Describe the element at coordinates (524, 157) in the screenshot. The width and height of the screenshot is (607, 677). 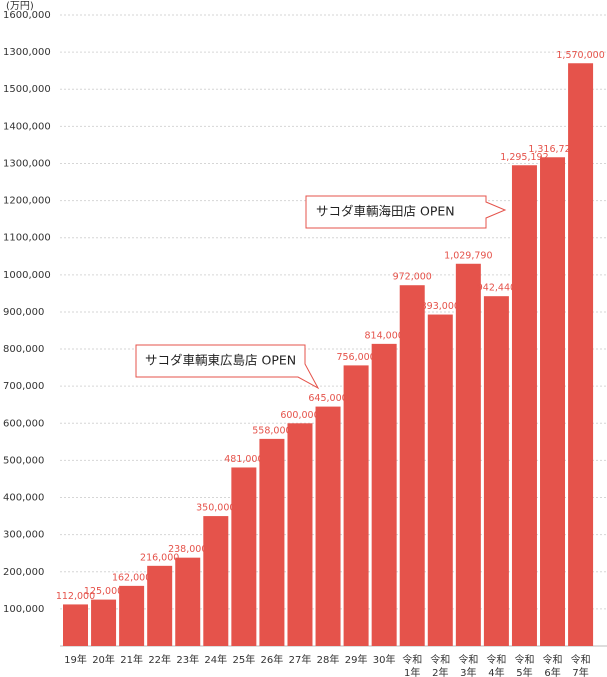
I see `value-label: 1,295,192` at that location.